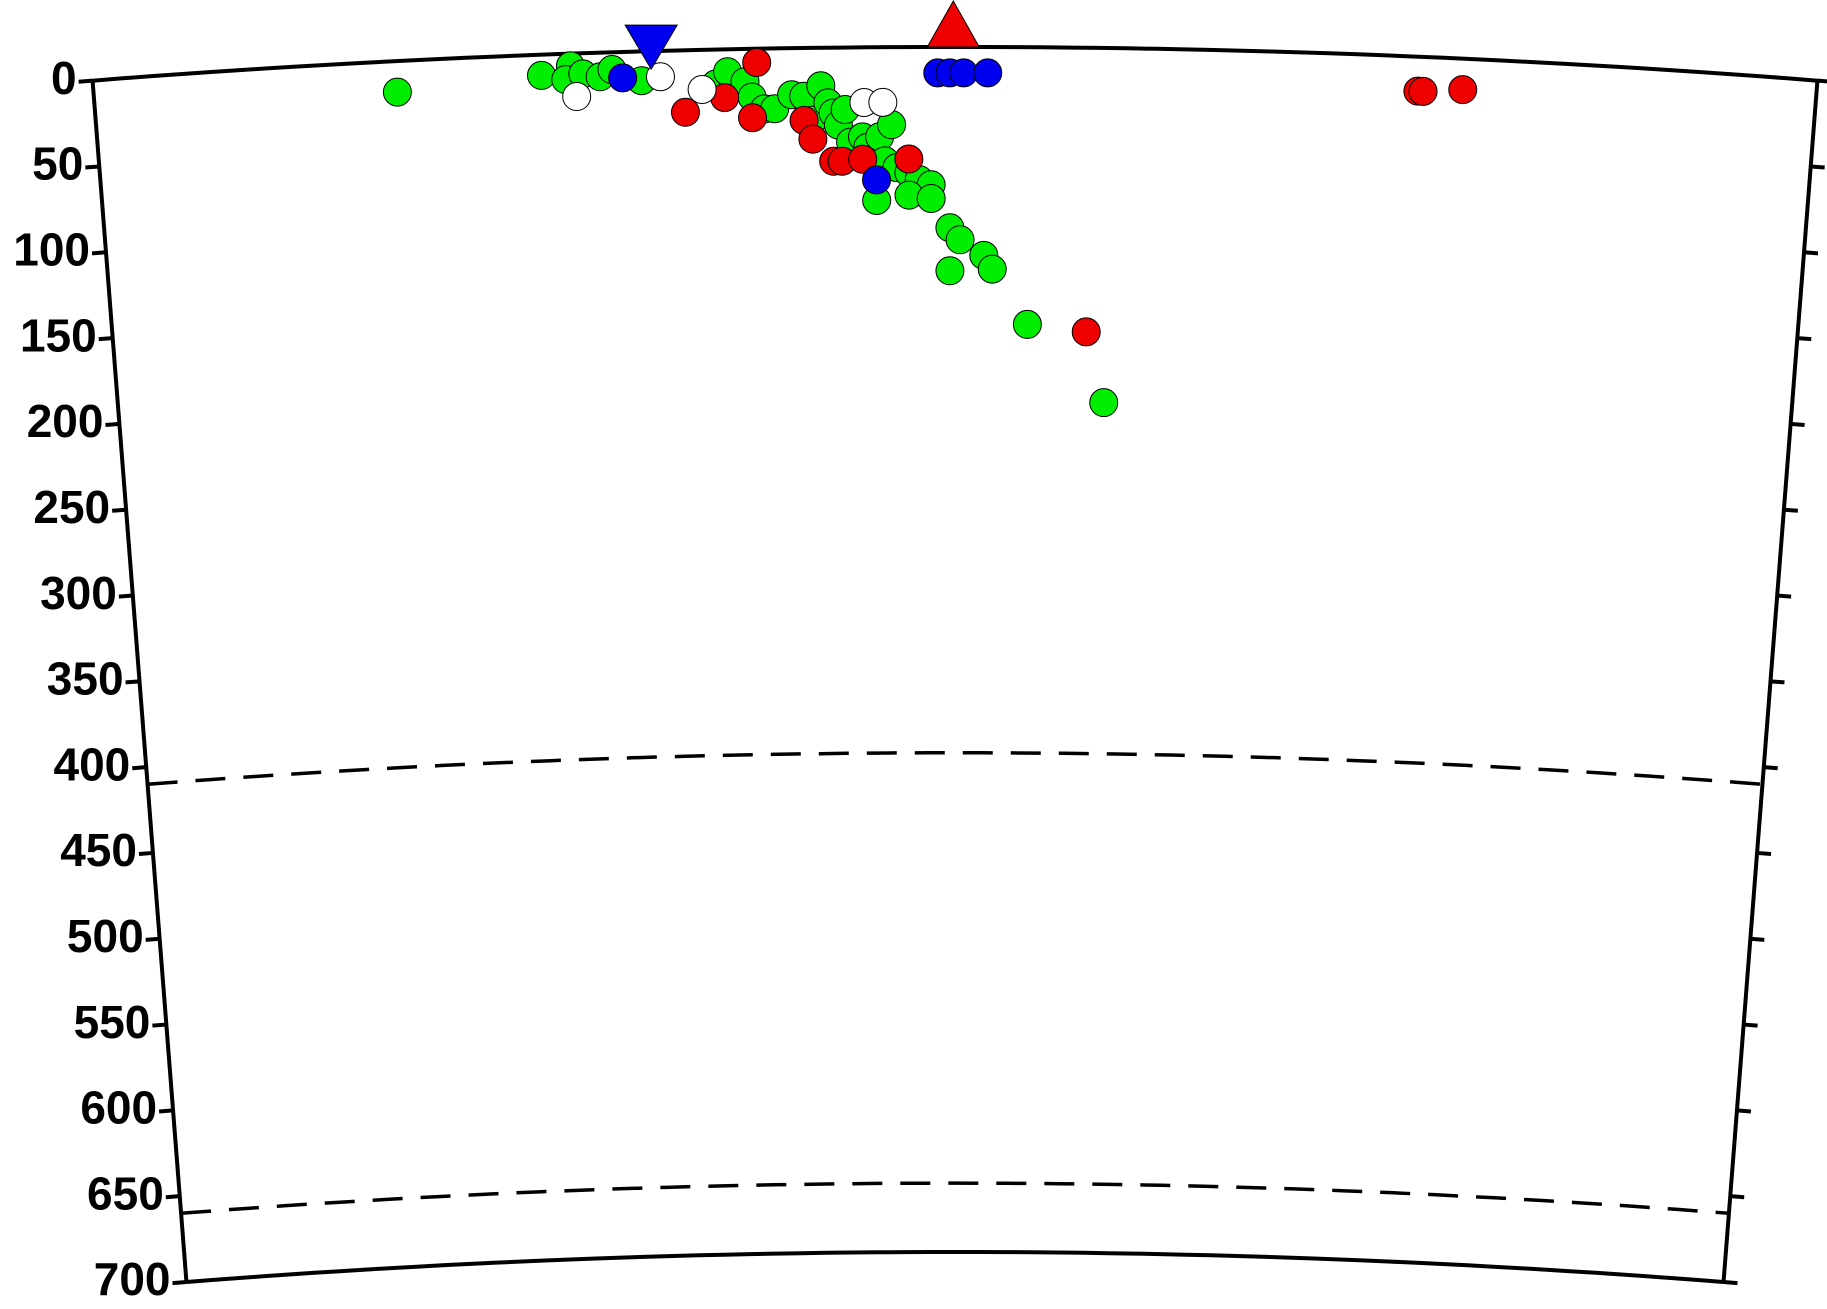  I want to click on y-tick-label: 0, so click(64, 78).